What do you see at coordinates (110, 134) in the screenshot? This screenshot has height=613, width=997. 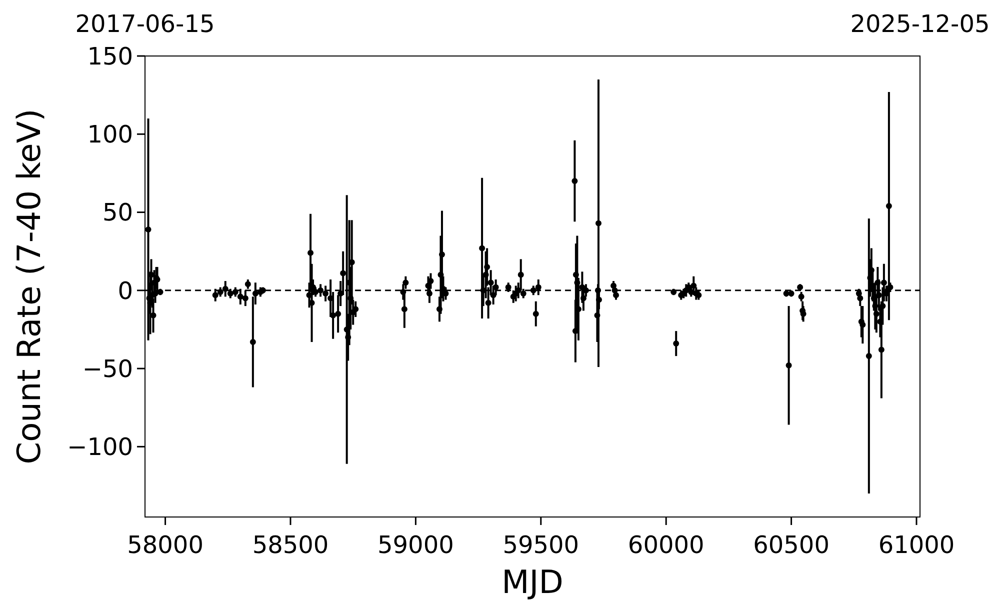 I see `y-tick-label: 100` at bounding box center [110, 134].